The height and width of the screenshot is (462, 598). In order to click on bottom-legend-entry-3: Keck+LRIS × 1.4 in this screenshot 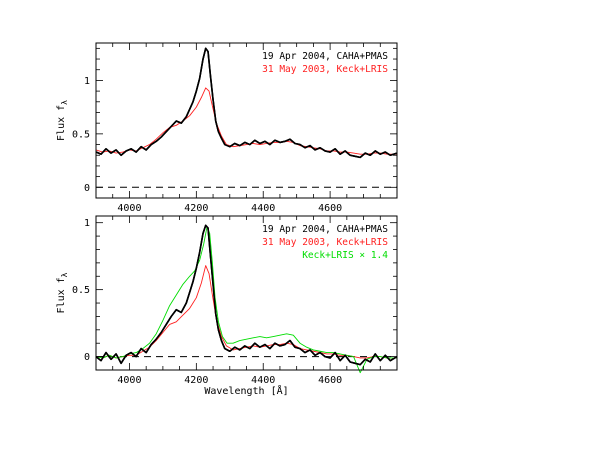, I will do `click(345, 255)`.